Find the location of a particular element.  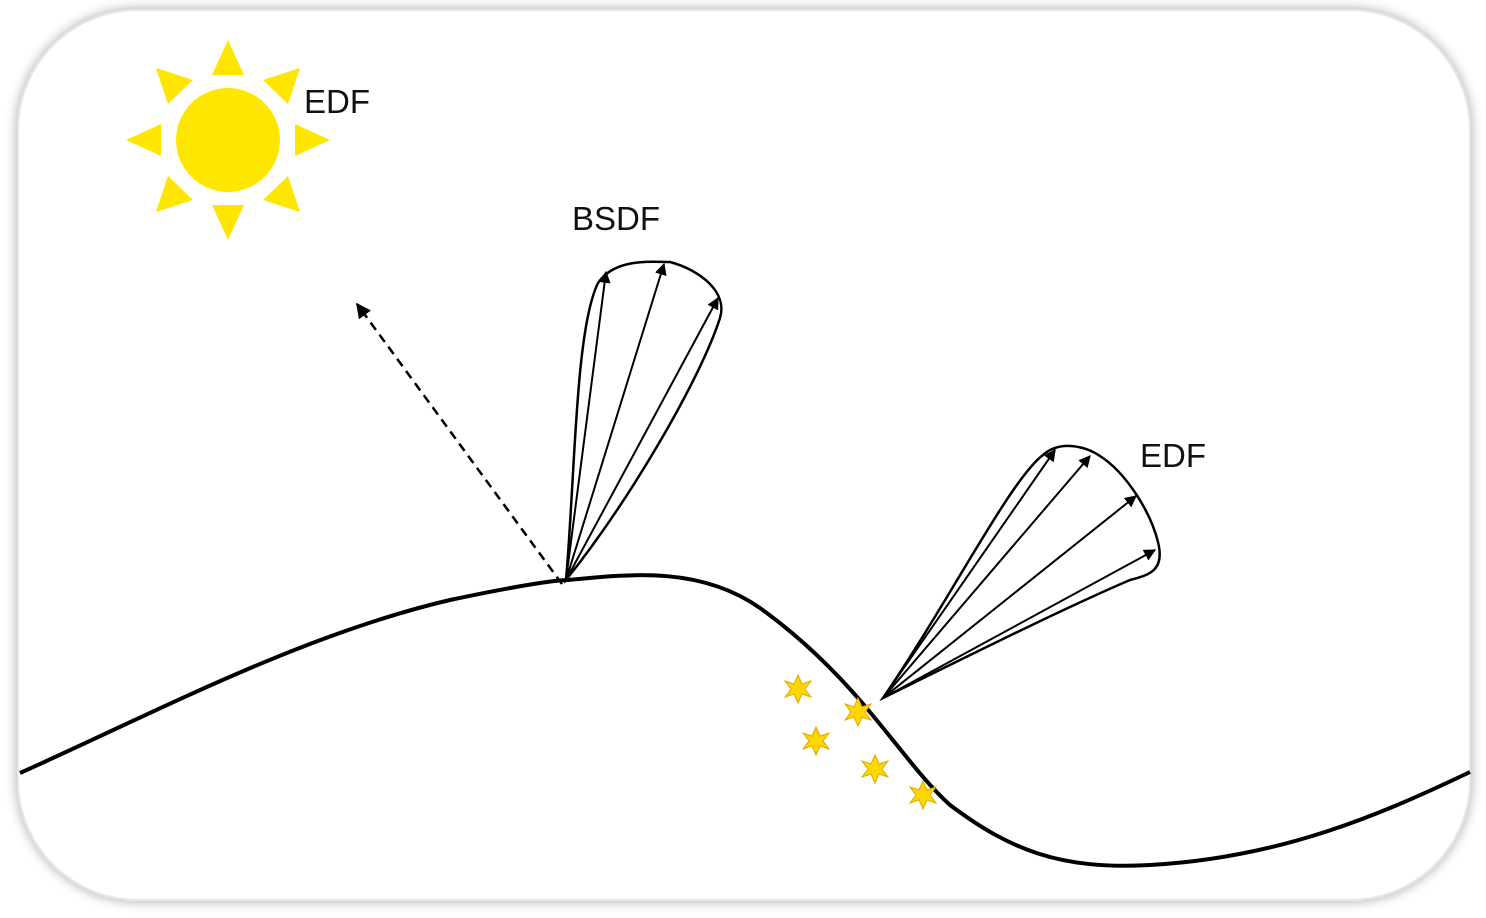

surface-edf-lobe is located at coordinates (1020, 573).